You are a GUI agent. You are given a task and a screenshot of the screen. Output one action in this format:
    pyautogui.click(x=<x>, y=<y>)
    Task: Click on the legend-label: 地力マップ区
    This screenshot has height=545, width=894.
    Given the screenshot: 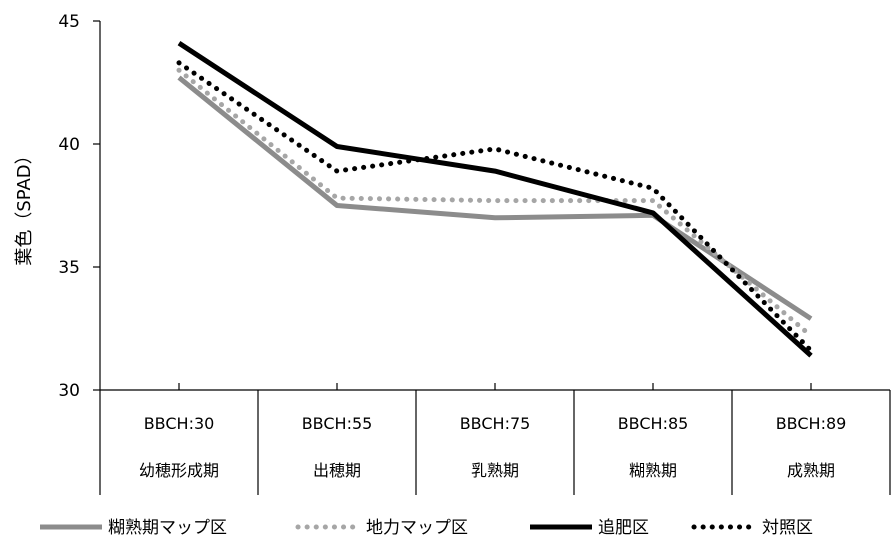 What is the action you would take?
    pyautogui.click(x=417, y=528)
    